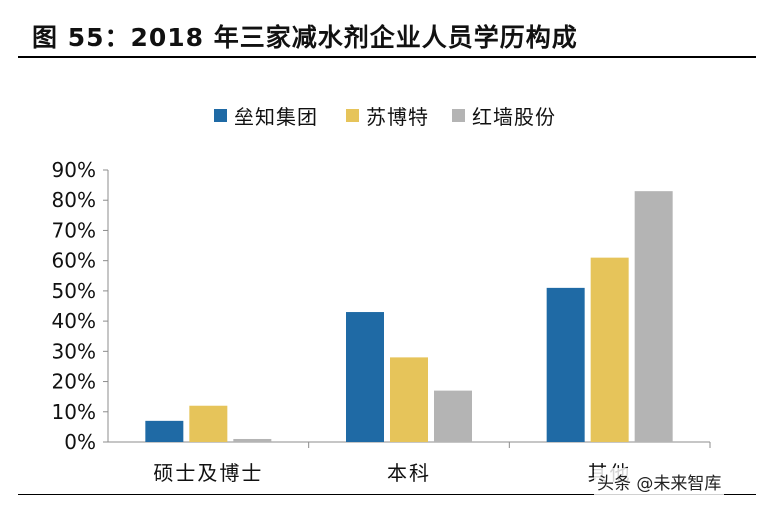 The image size is (770, 506). What do you see at coordinates (409, 473) in the screenshot?
I see `x-tick-label: 本科` at bounding box center [409, 473].